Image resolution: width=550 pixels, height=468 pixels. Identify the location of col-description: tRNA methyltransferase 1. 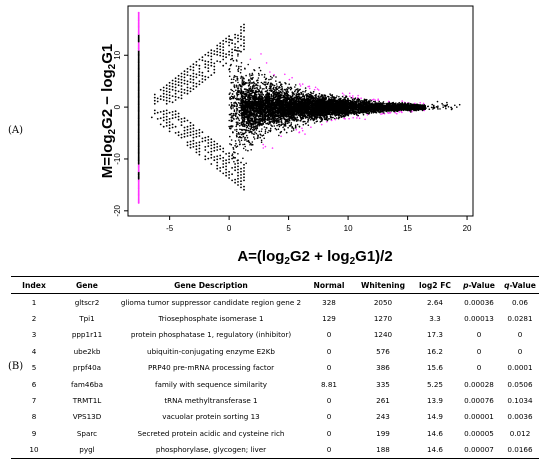
(211, 401).